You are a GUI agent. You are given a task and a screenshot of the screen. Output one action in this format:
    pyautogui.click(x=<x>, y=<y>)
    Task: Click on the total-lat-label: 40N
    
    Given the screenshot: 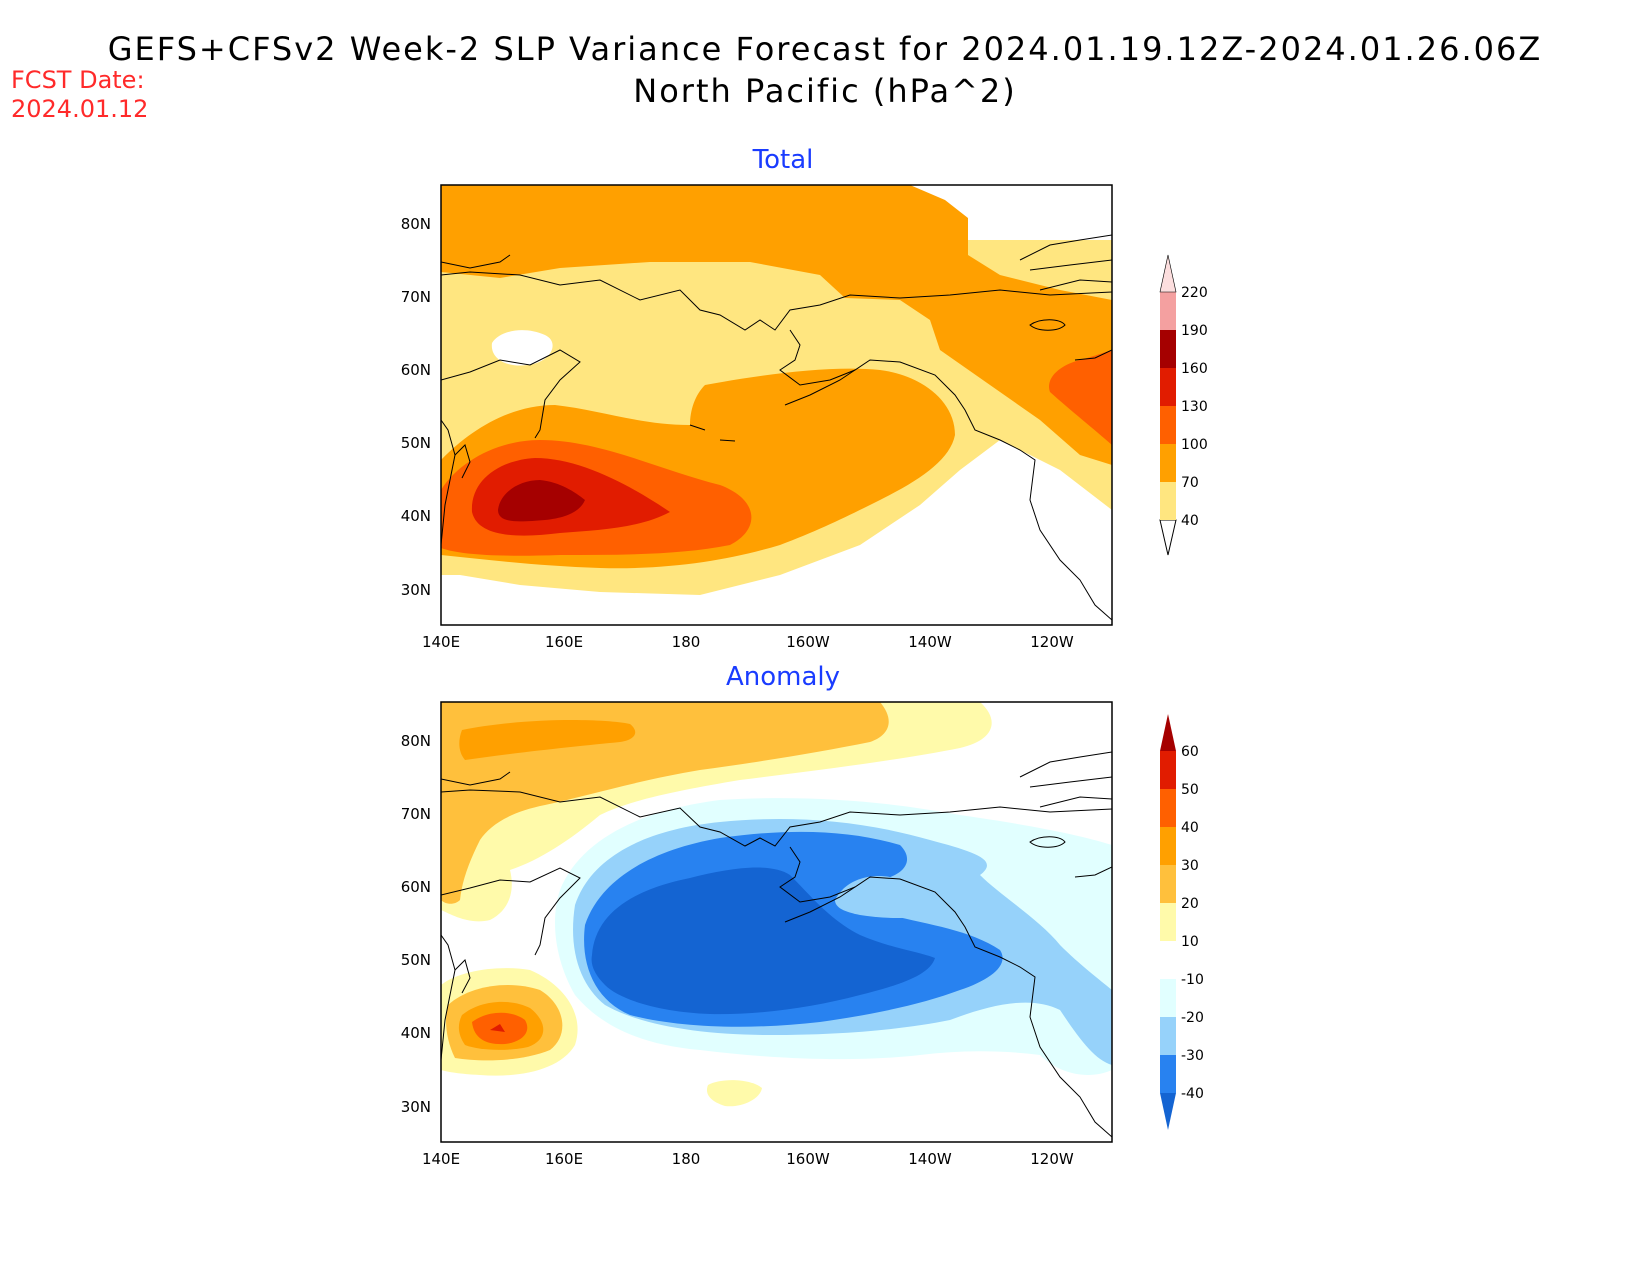 What is the action you would take?
    pyautogui.click(x=416, y=516)
    